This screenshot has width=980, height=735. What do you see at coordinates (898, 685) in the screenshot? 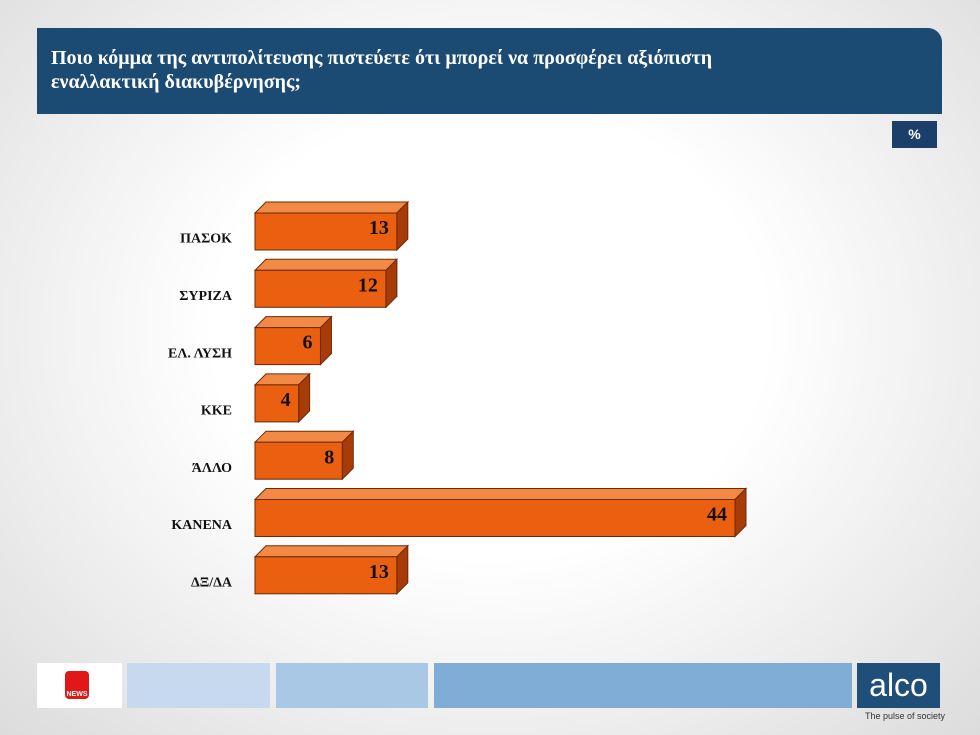
I see `brand: alco` at bounding box center [898, 685].